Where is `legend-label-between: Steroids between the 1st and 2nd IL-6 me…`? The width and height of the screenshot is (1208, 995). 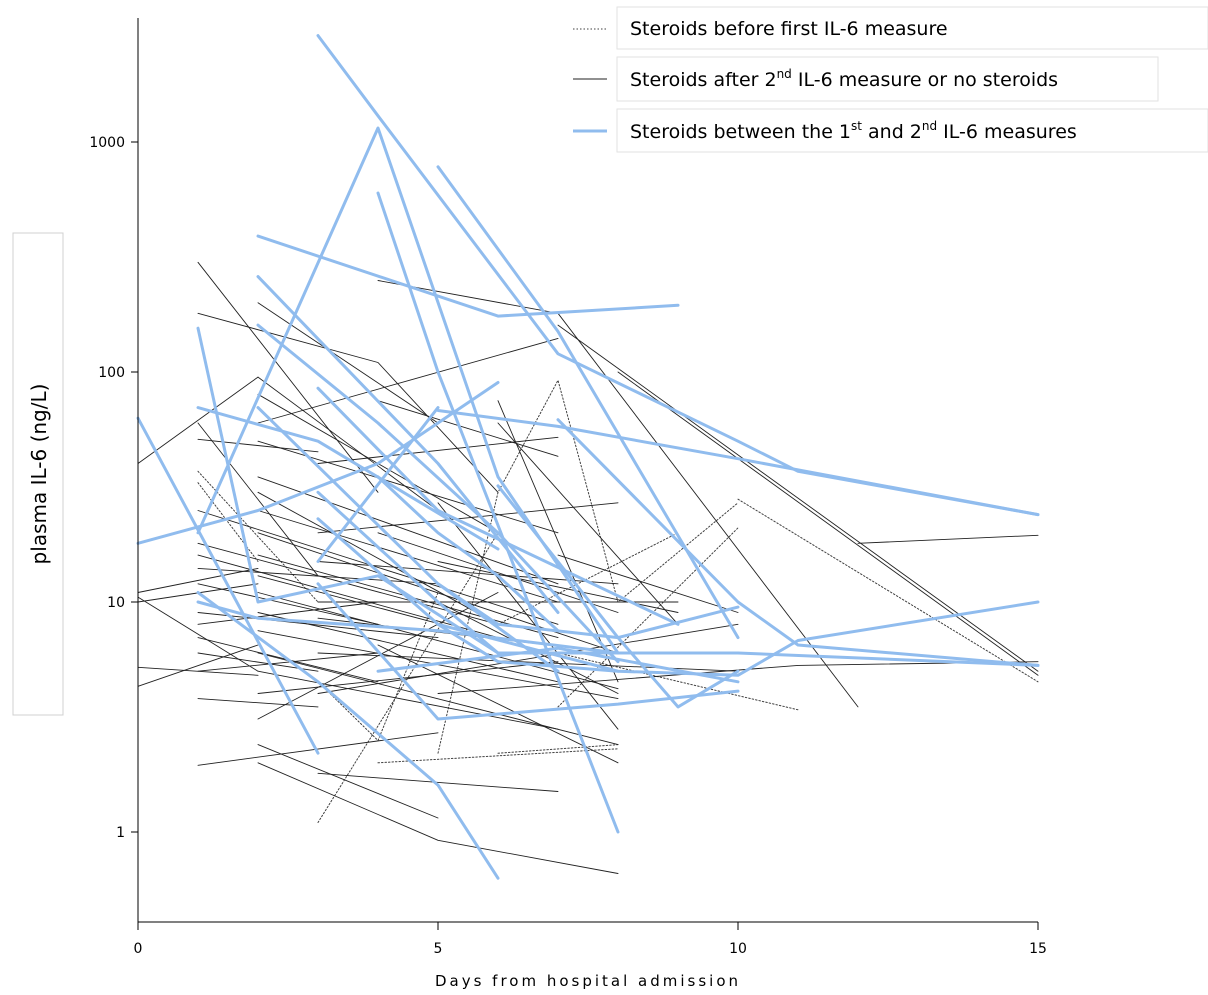
legend-label-between: Steroids between the 1st and 2nd IL-6 me… is located at coordinates (853, 131).